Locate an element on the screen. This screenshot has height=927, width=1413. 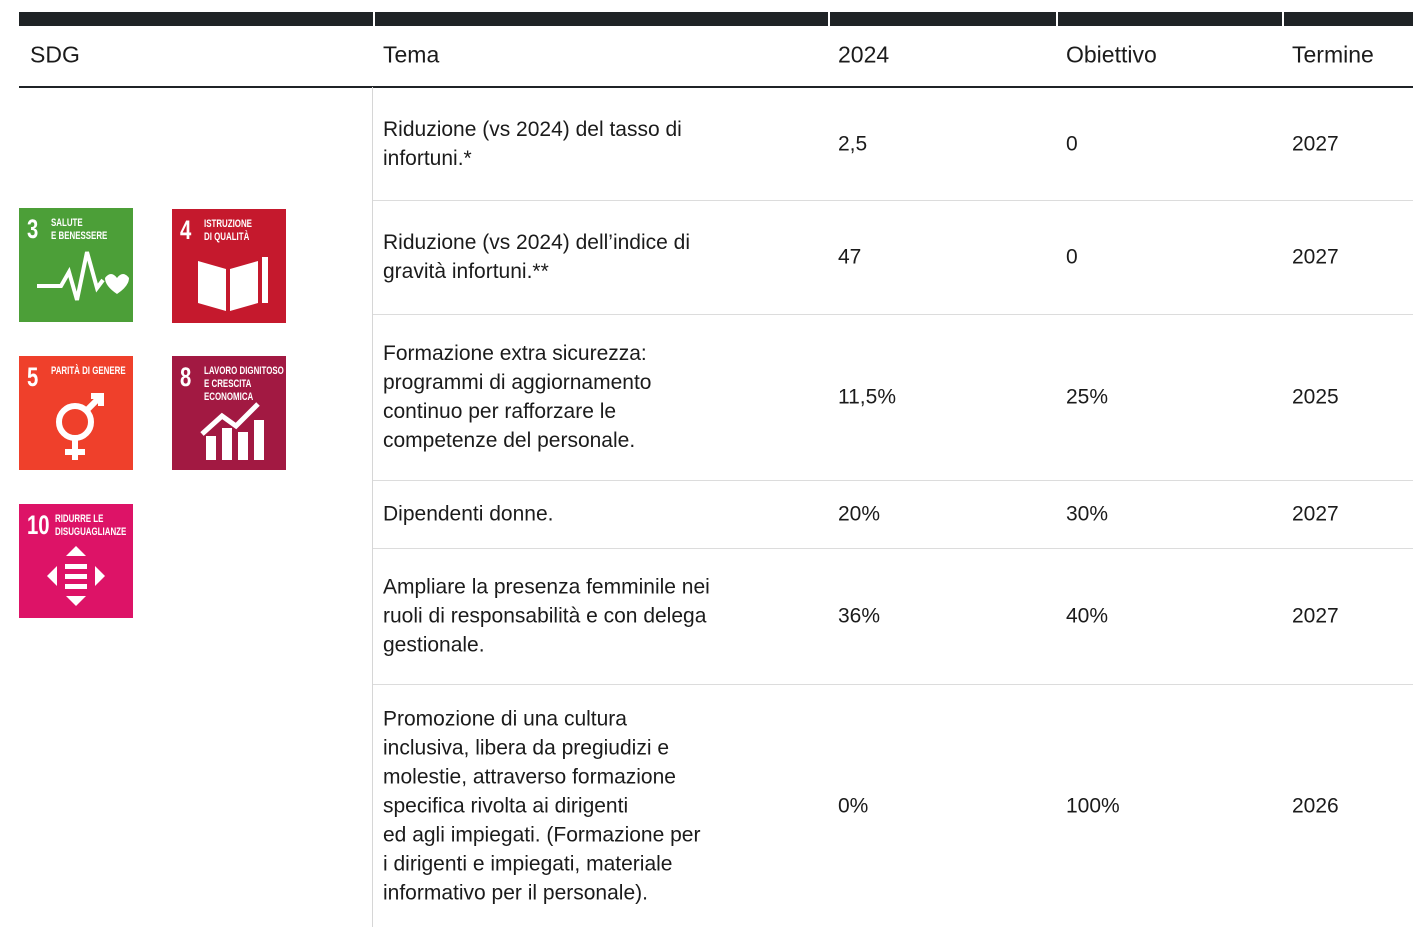
header-rule is located at coordinates (716, 87).